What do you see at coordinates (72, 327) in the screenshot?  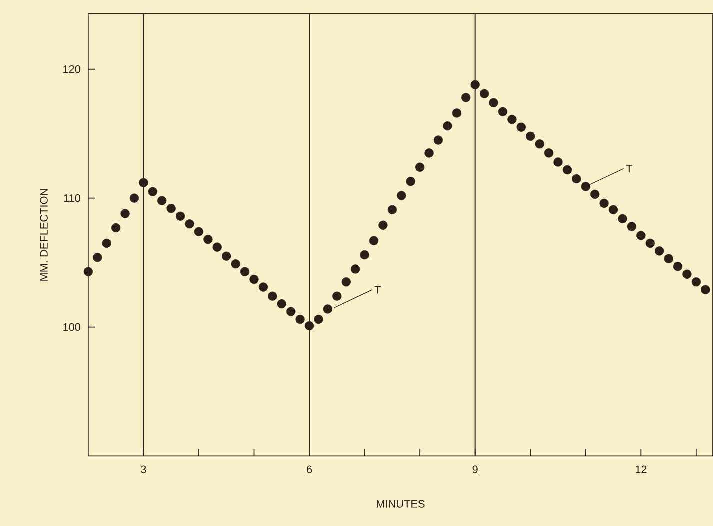 I see `y-tick-label: 100` at bounding box center [72, 327].